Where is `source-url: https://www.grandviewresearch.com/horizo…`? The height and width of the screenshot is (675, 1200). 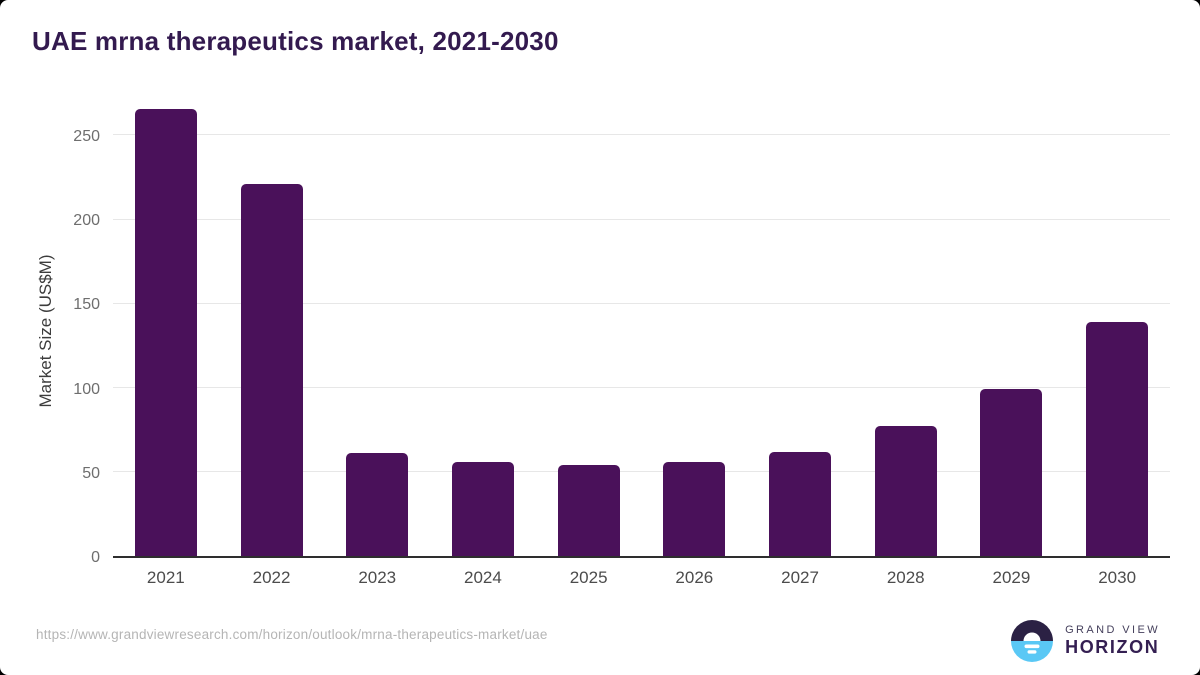
source-url: https://www.grandviewresearch.com/horizo… is located at coordinates (292, 634).